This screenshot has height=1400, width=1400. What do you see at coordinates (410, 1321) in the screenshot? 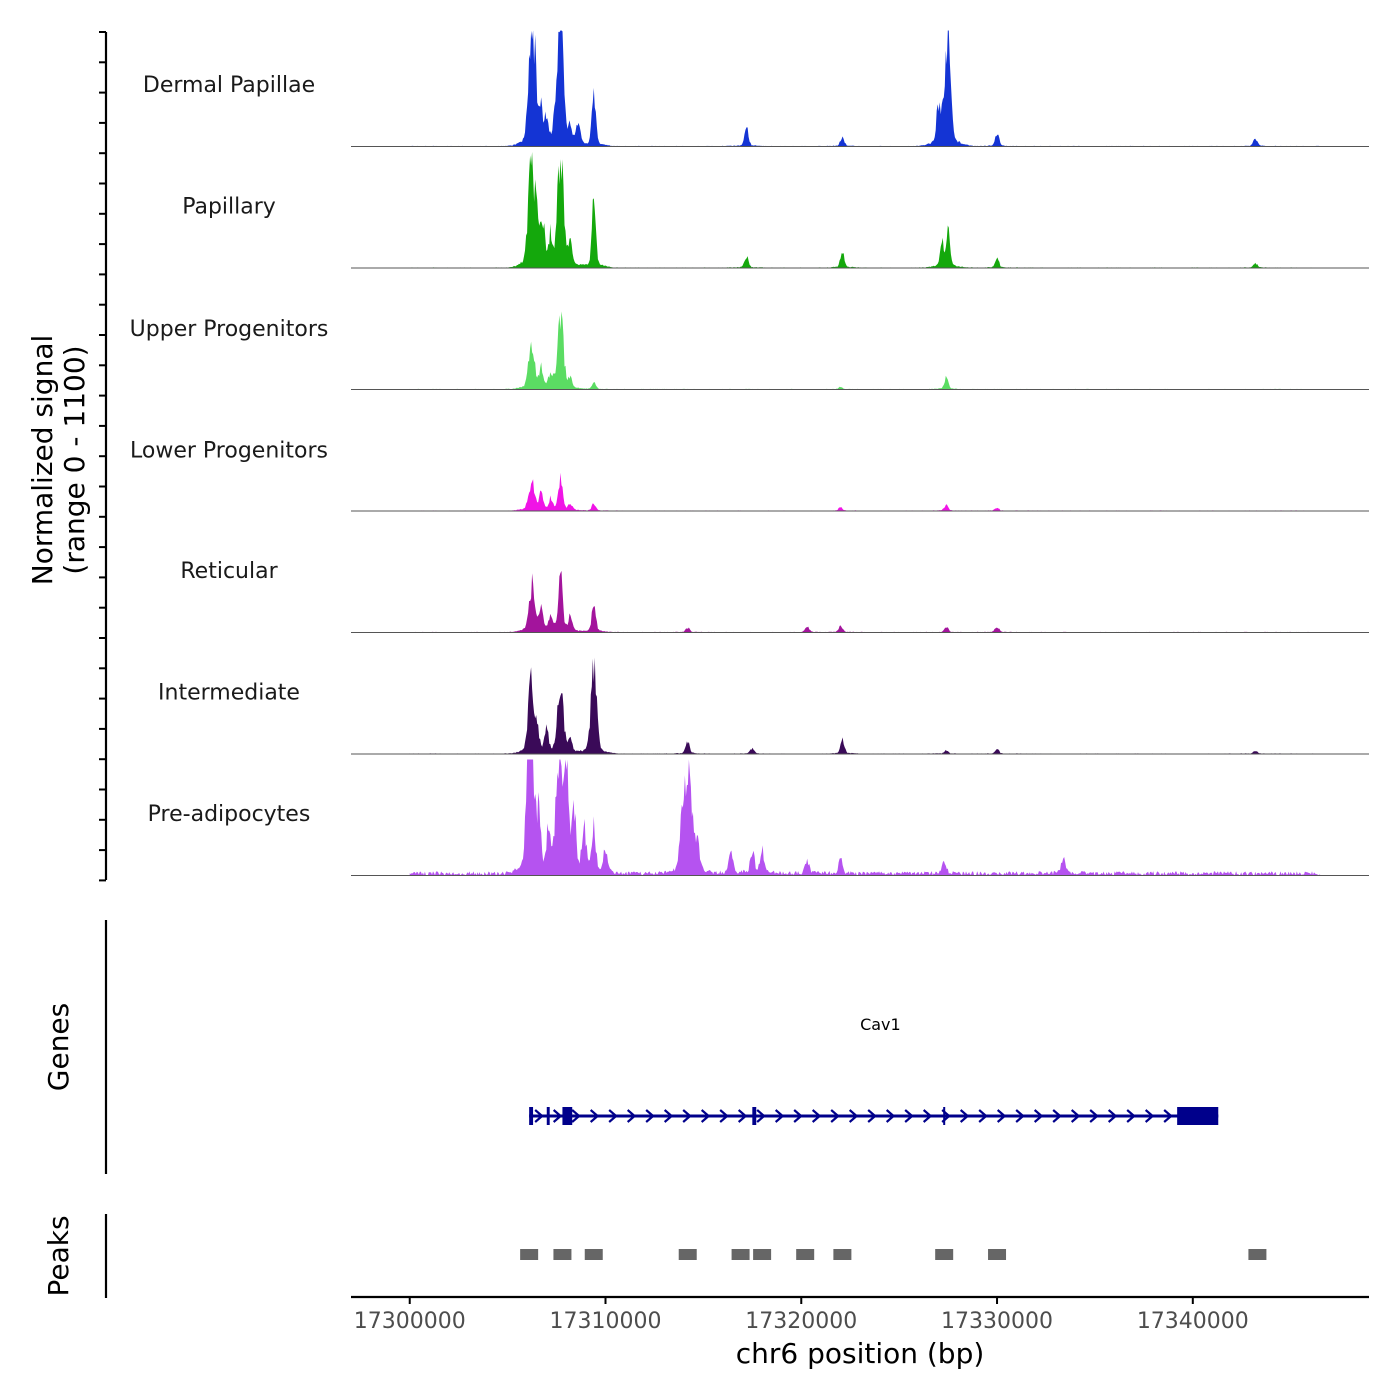
I see `x-tick-label: 17300000` at bounding box center [410, 1321].